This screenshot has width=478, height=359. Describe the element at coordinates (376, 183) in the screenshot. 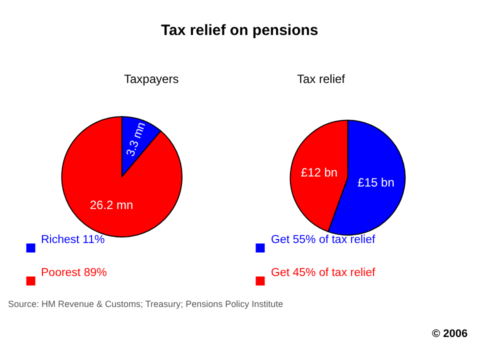

I see `data-label: £15 bn` at that location.